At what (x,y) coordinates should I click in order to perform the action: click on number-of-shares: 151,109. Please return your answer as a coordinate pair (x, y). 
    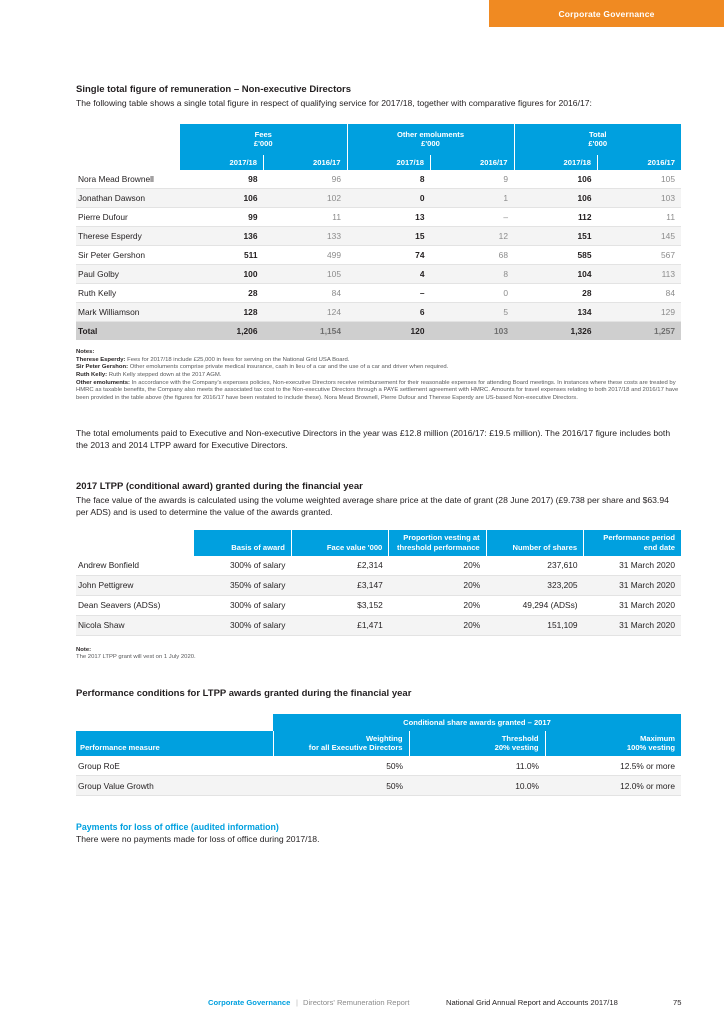
    Looking at the image, I should click on (535, 625).